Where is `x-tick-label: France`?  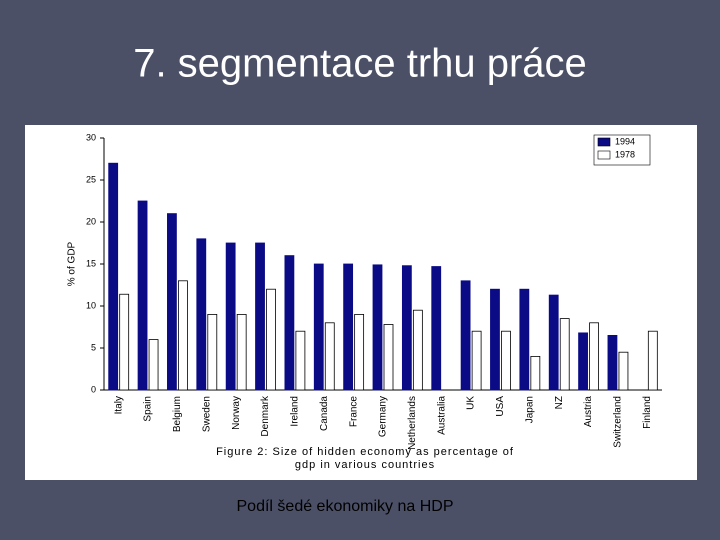 x-tick-label: France is located at coordinates (353, 412).